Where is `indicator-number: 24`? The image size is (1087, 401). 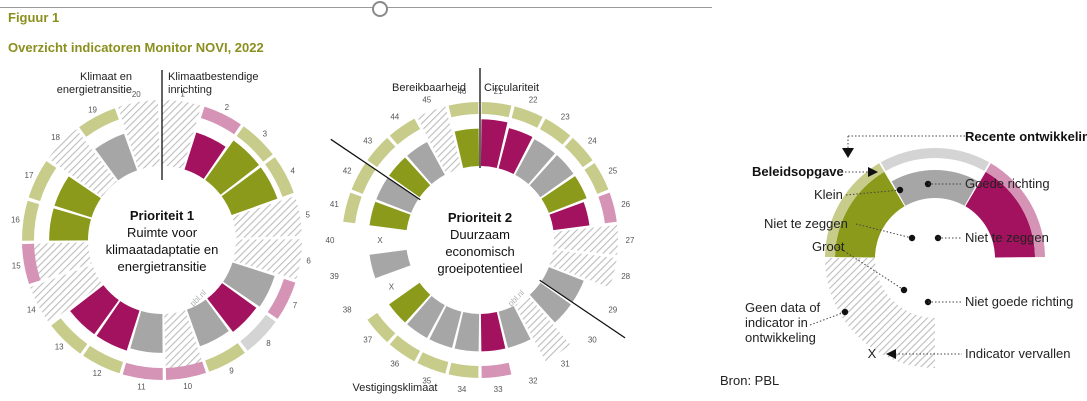 indicator-number: 24 is located at coordinates (592, 141).